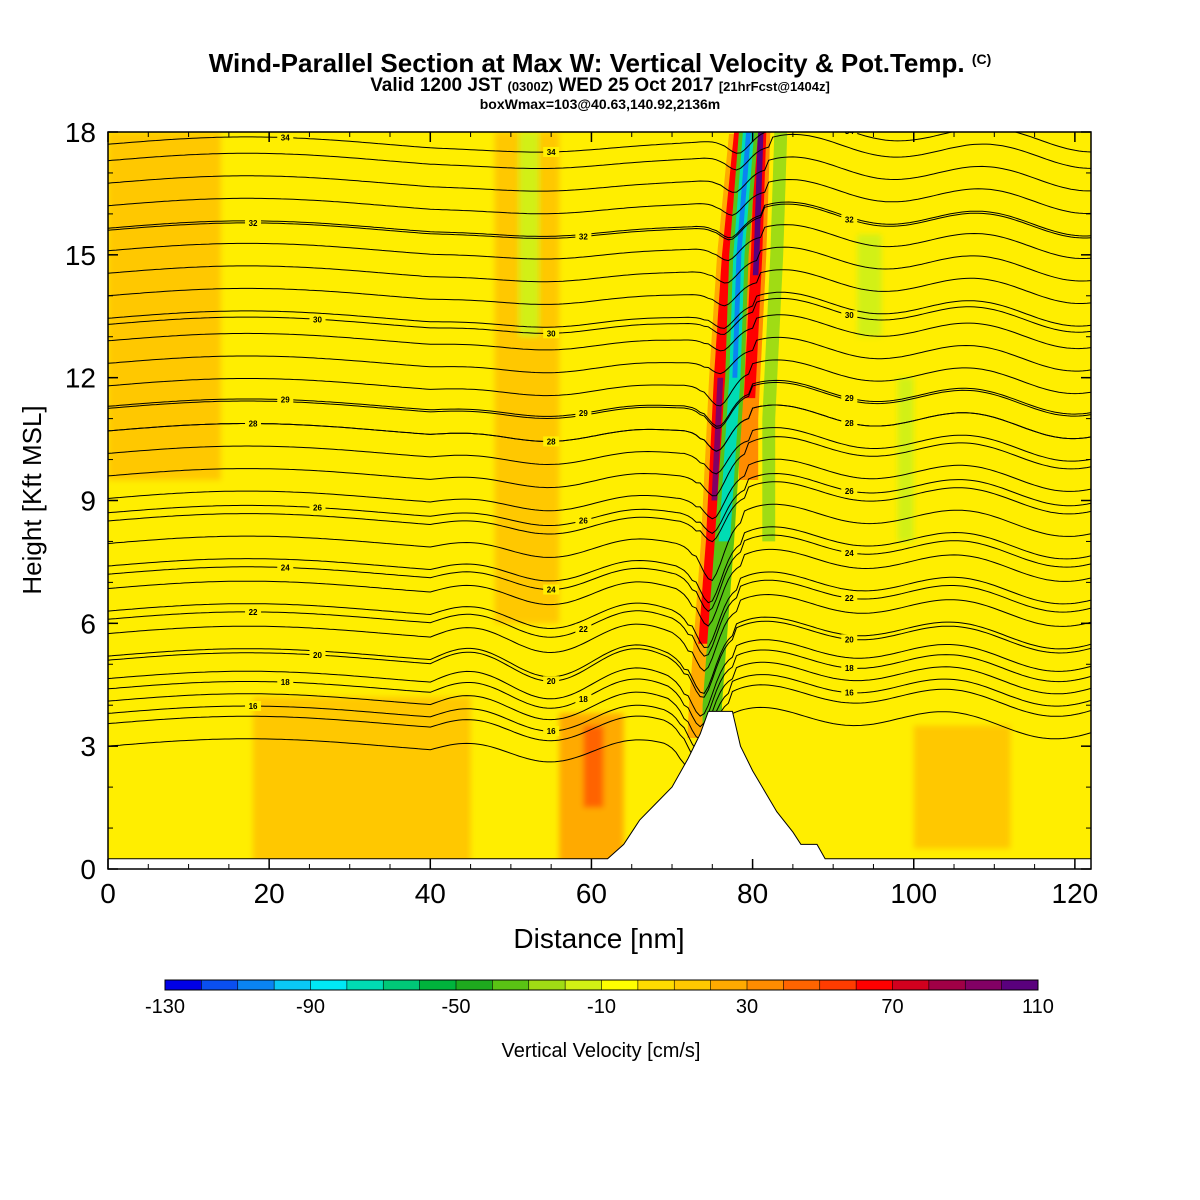 This screenshot has width=1200, height=1200. I want to click on theta-contour-label: 34, so click(849, 131).